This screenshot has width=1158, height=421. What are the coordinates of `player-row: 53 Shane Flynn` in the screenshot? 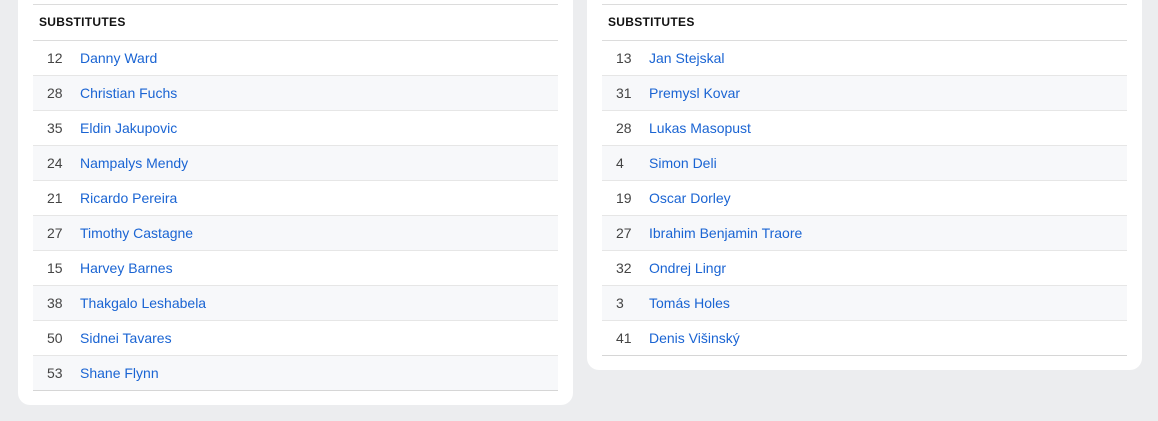 It's located at (295, 373).